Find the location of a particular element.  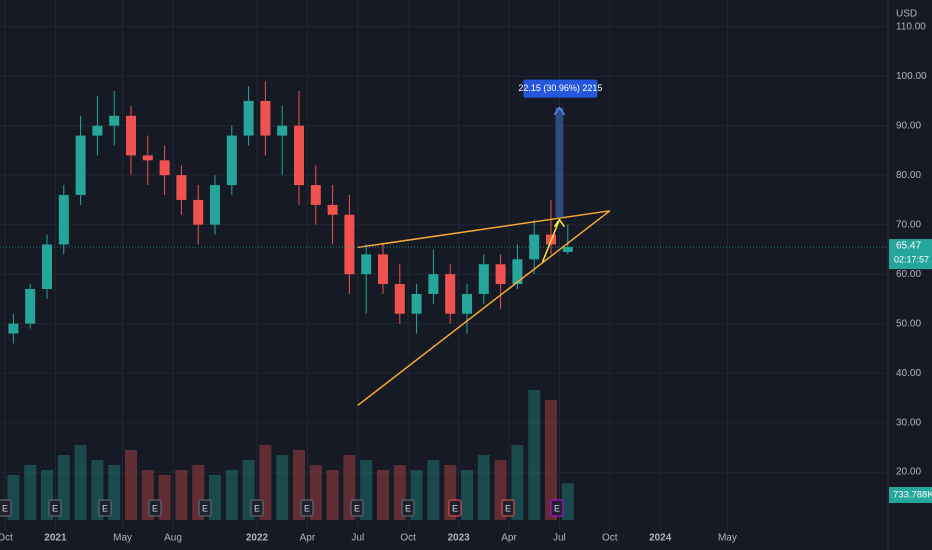

price-label: 65.47 is located at coordinates (908, 246).